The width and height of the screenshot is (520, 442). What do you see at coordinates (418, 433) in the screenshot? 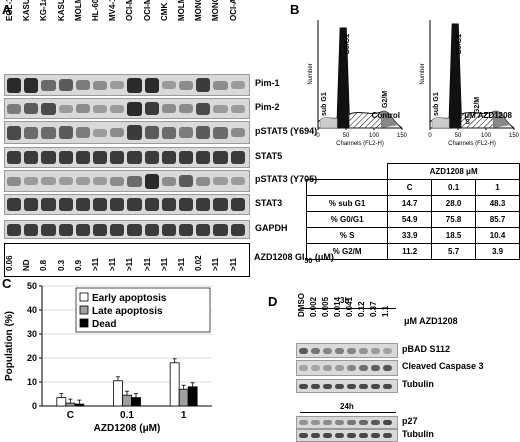
I see `blot-label: Tubulin` at bounding box center [418, 433].